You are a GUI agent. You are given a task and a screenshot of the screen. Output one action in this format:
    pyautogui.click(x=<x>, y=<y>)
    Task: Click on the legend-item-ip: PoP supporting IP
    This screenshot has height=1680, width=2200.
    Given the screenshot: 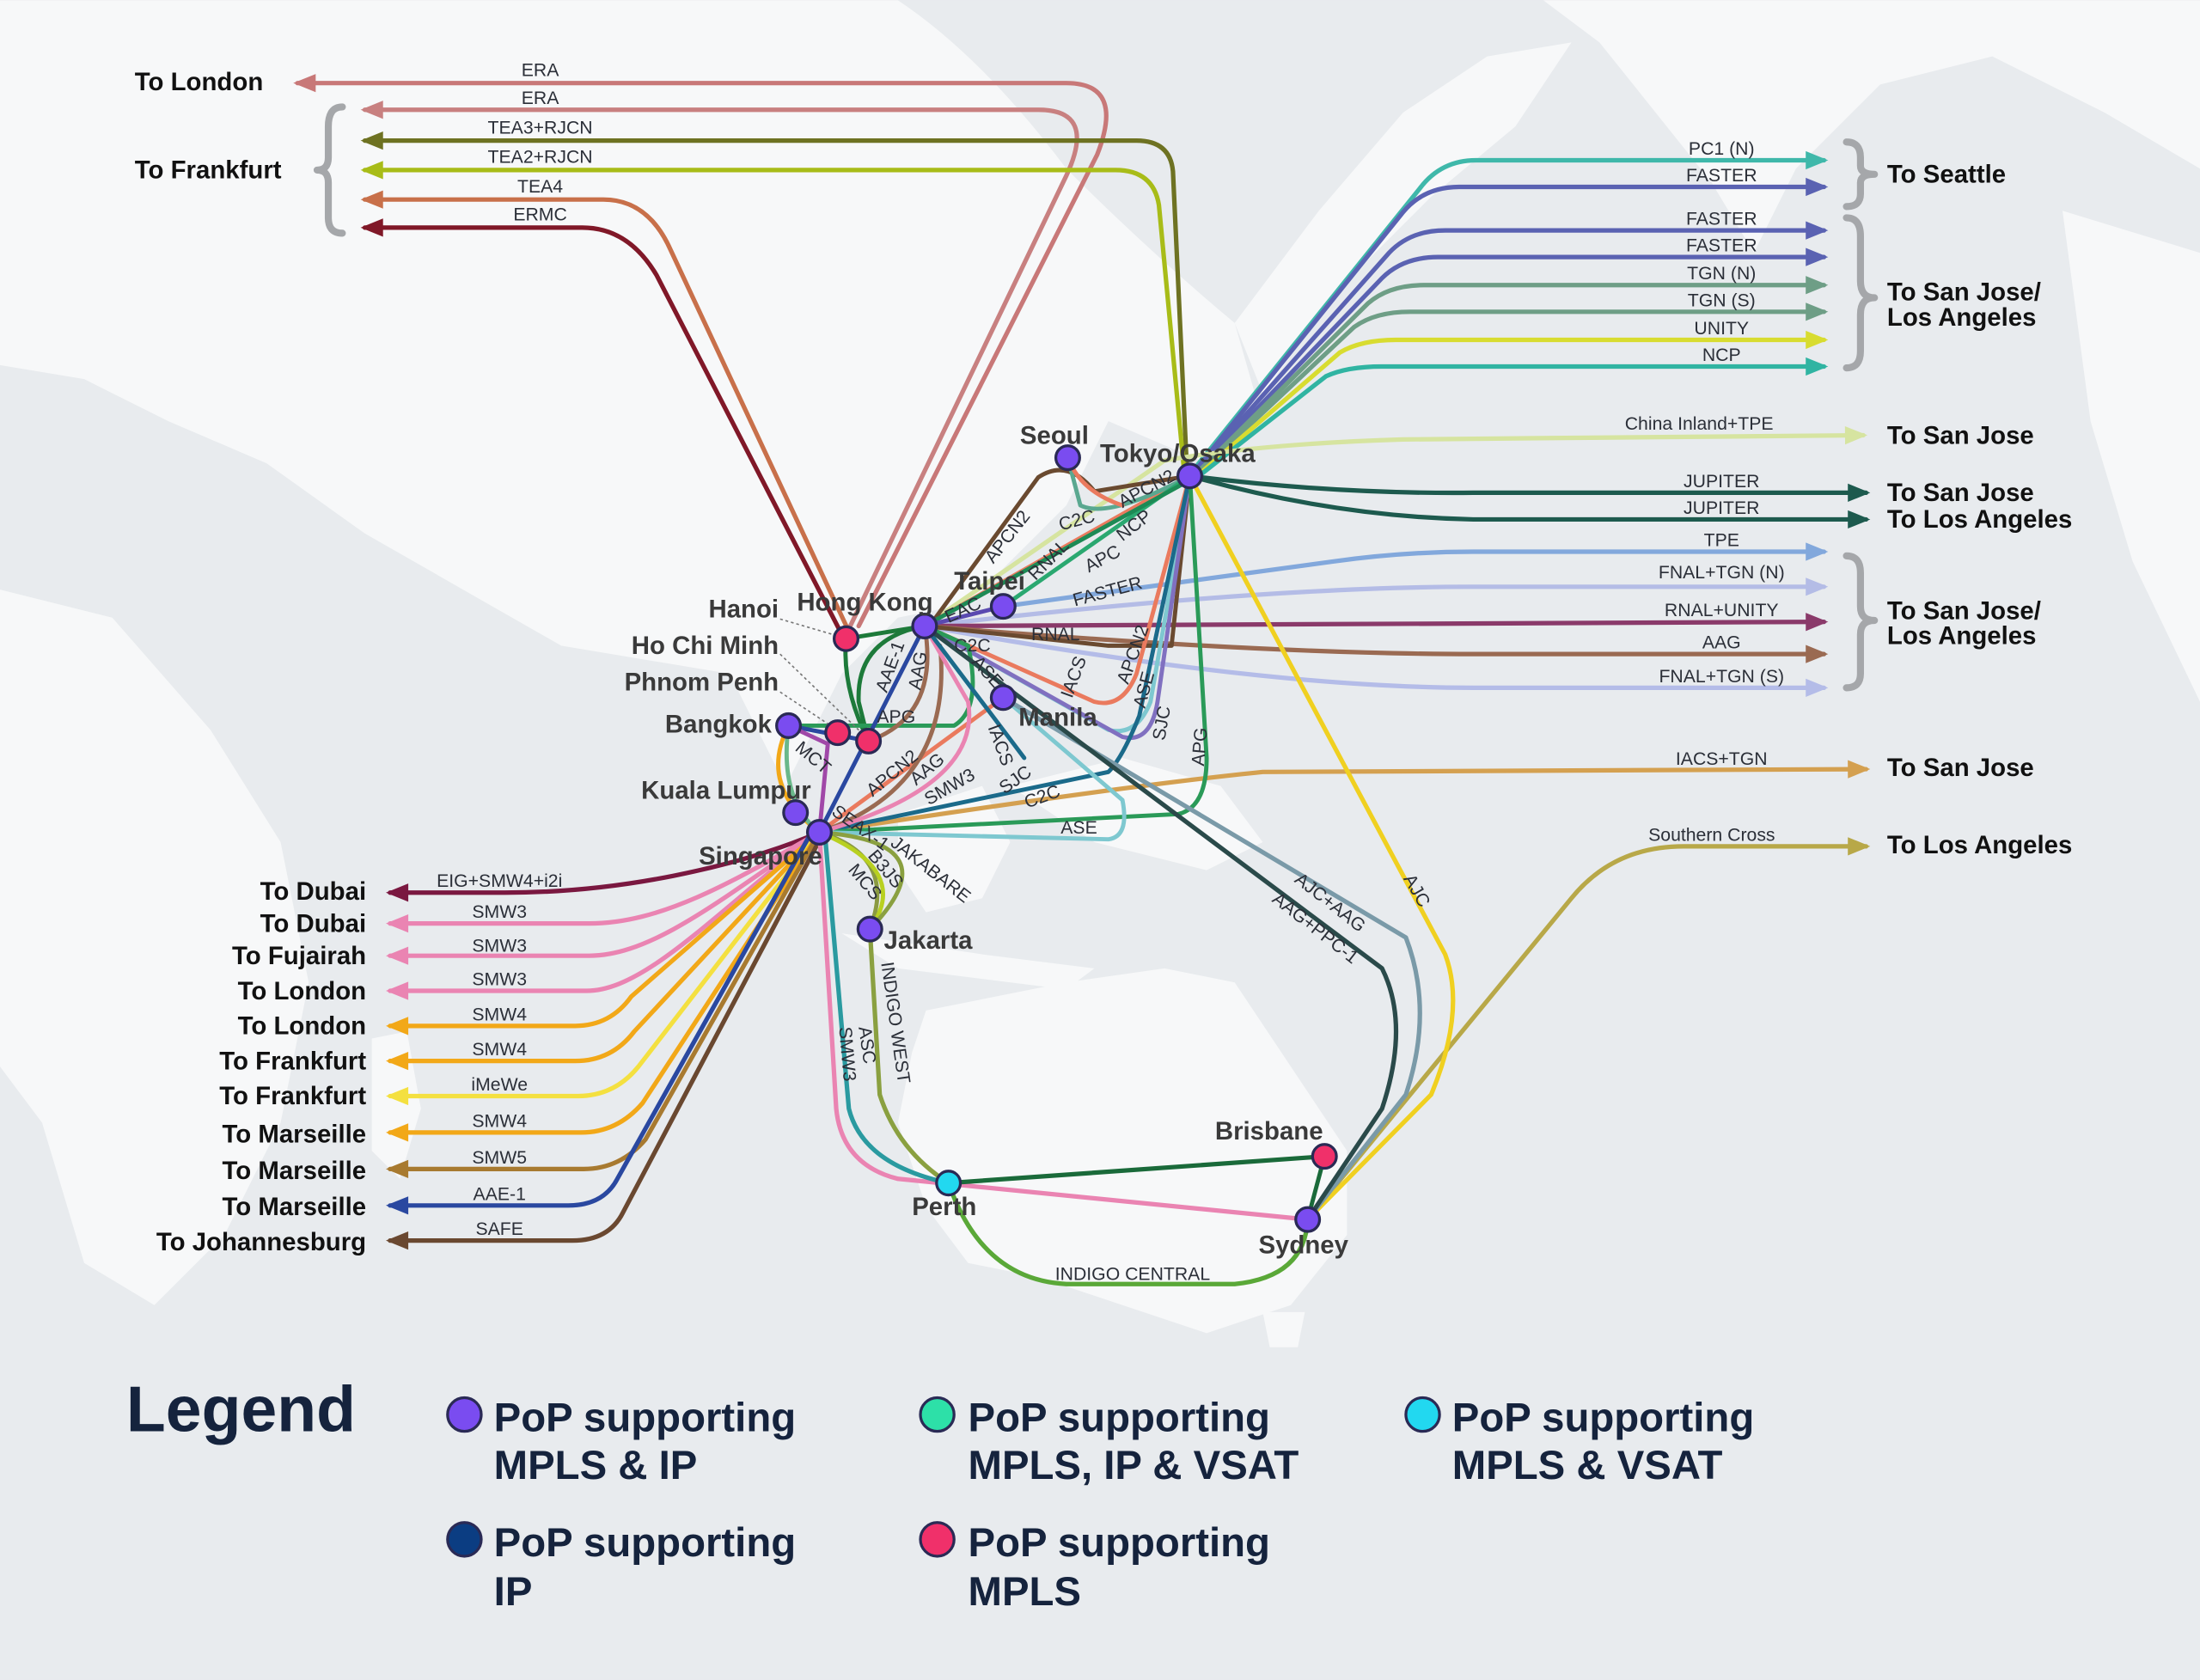 What is the action you would take?
    pyautogui.click(x=621, y=1568)
    